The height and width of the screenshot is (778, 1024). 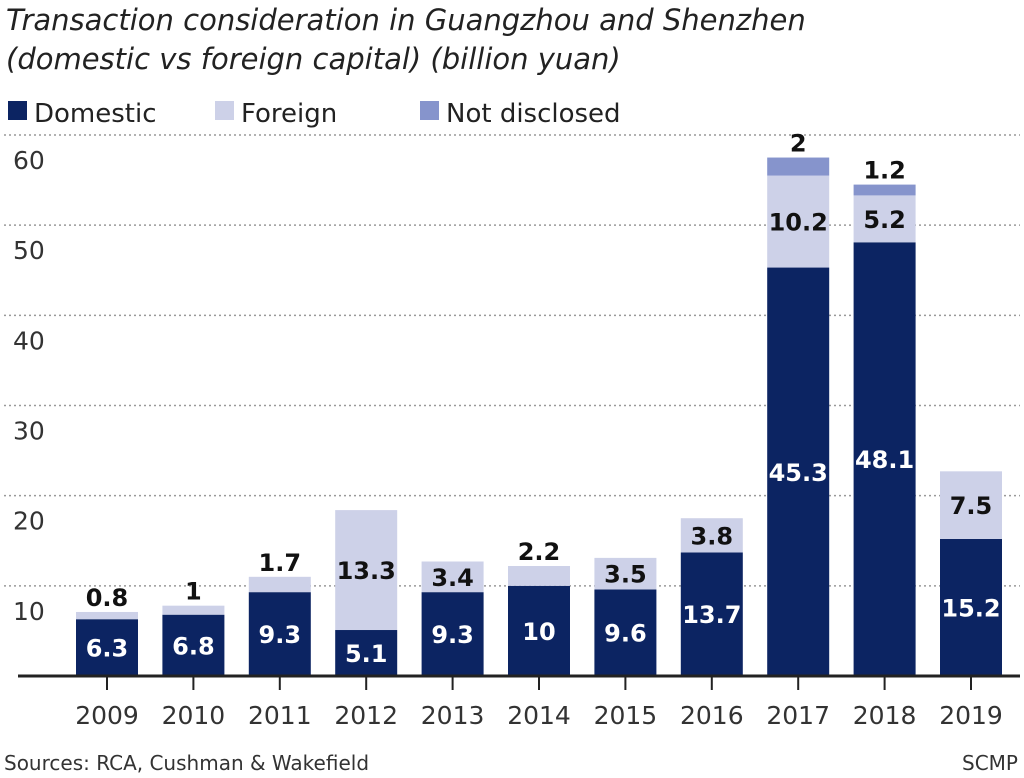 I want to click on y-tick-label: 50, so click(x=29, y=250).